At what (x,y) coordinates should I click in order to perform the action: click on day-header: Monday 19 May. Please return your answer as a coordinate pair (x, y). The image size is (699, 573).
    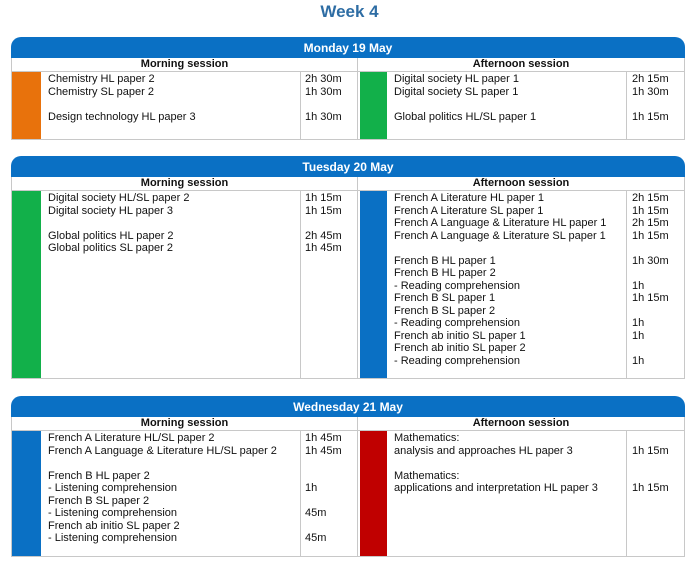
    Looking at the image, I should click on (348, 47).